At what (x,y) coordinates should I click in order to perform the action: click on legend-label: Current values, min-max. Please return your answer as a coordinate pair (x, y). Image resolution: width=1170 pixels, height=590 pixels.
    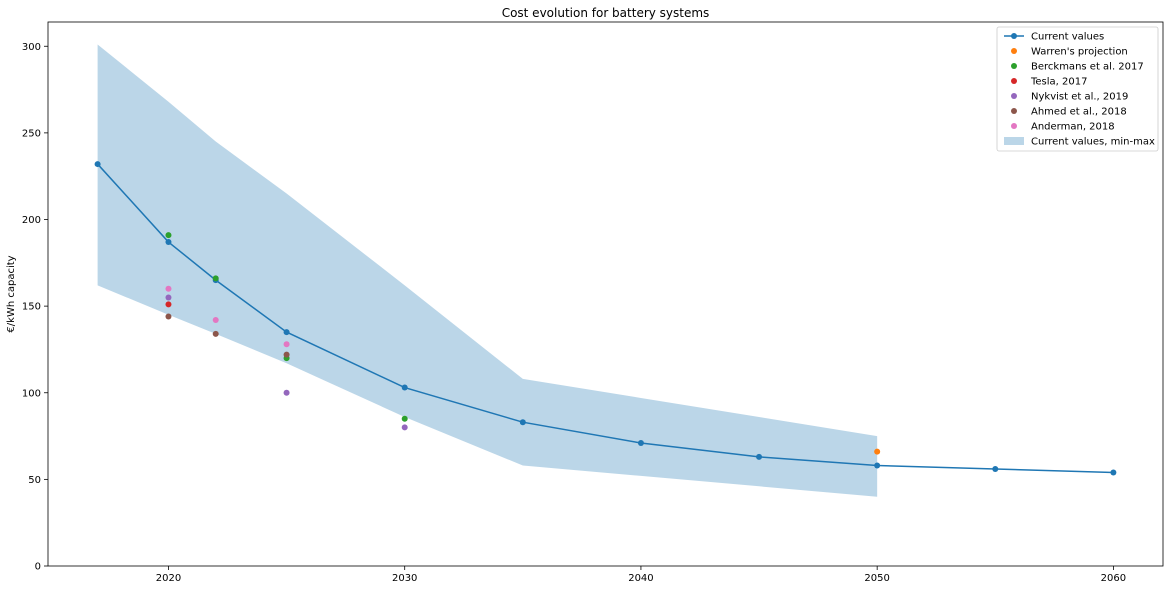
    Looking at the image, I should click on (1093, 142).